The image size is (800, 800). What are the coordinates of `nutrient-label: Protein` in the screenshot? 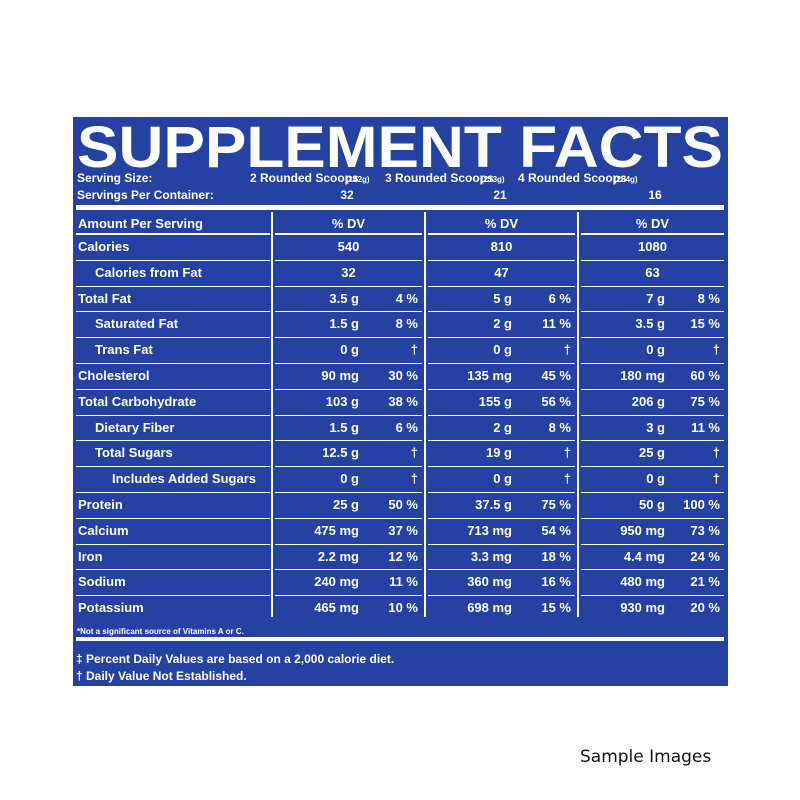 It's located at (100, 504).